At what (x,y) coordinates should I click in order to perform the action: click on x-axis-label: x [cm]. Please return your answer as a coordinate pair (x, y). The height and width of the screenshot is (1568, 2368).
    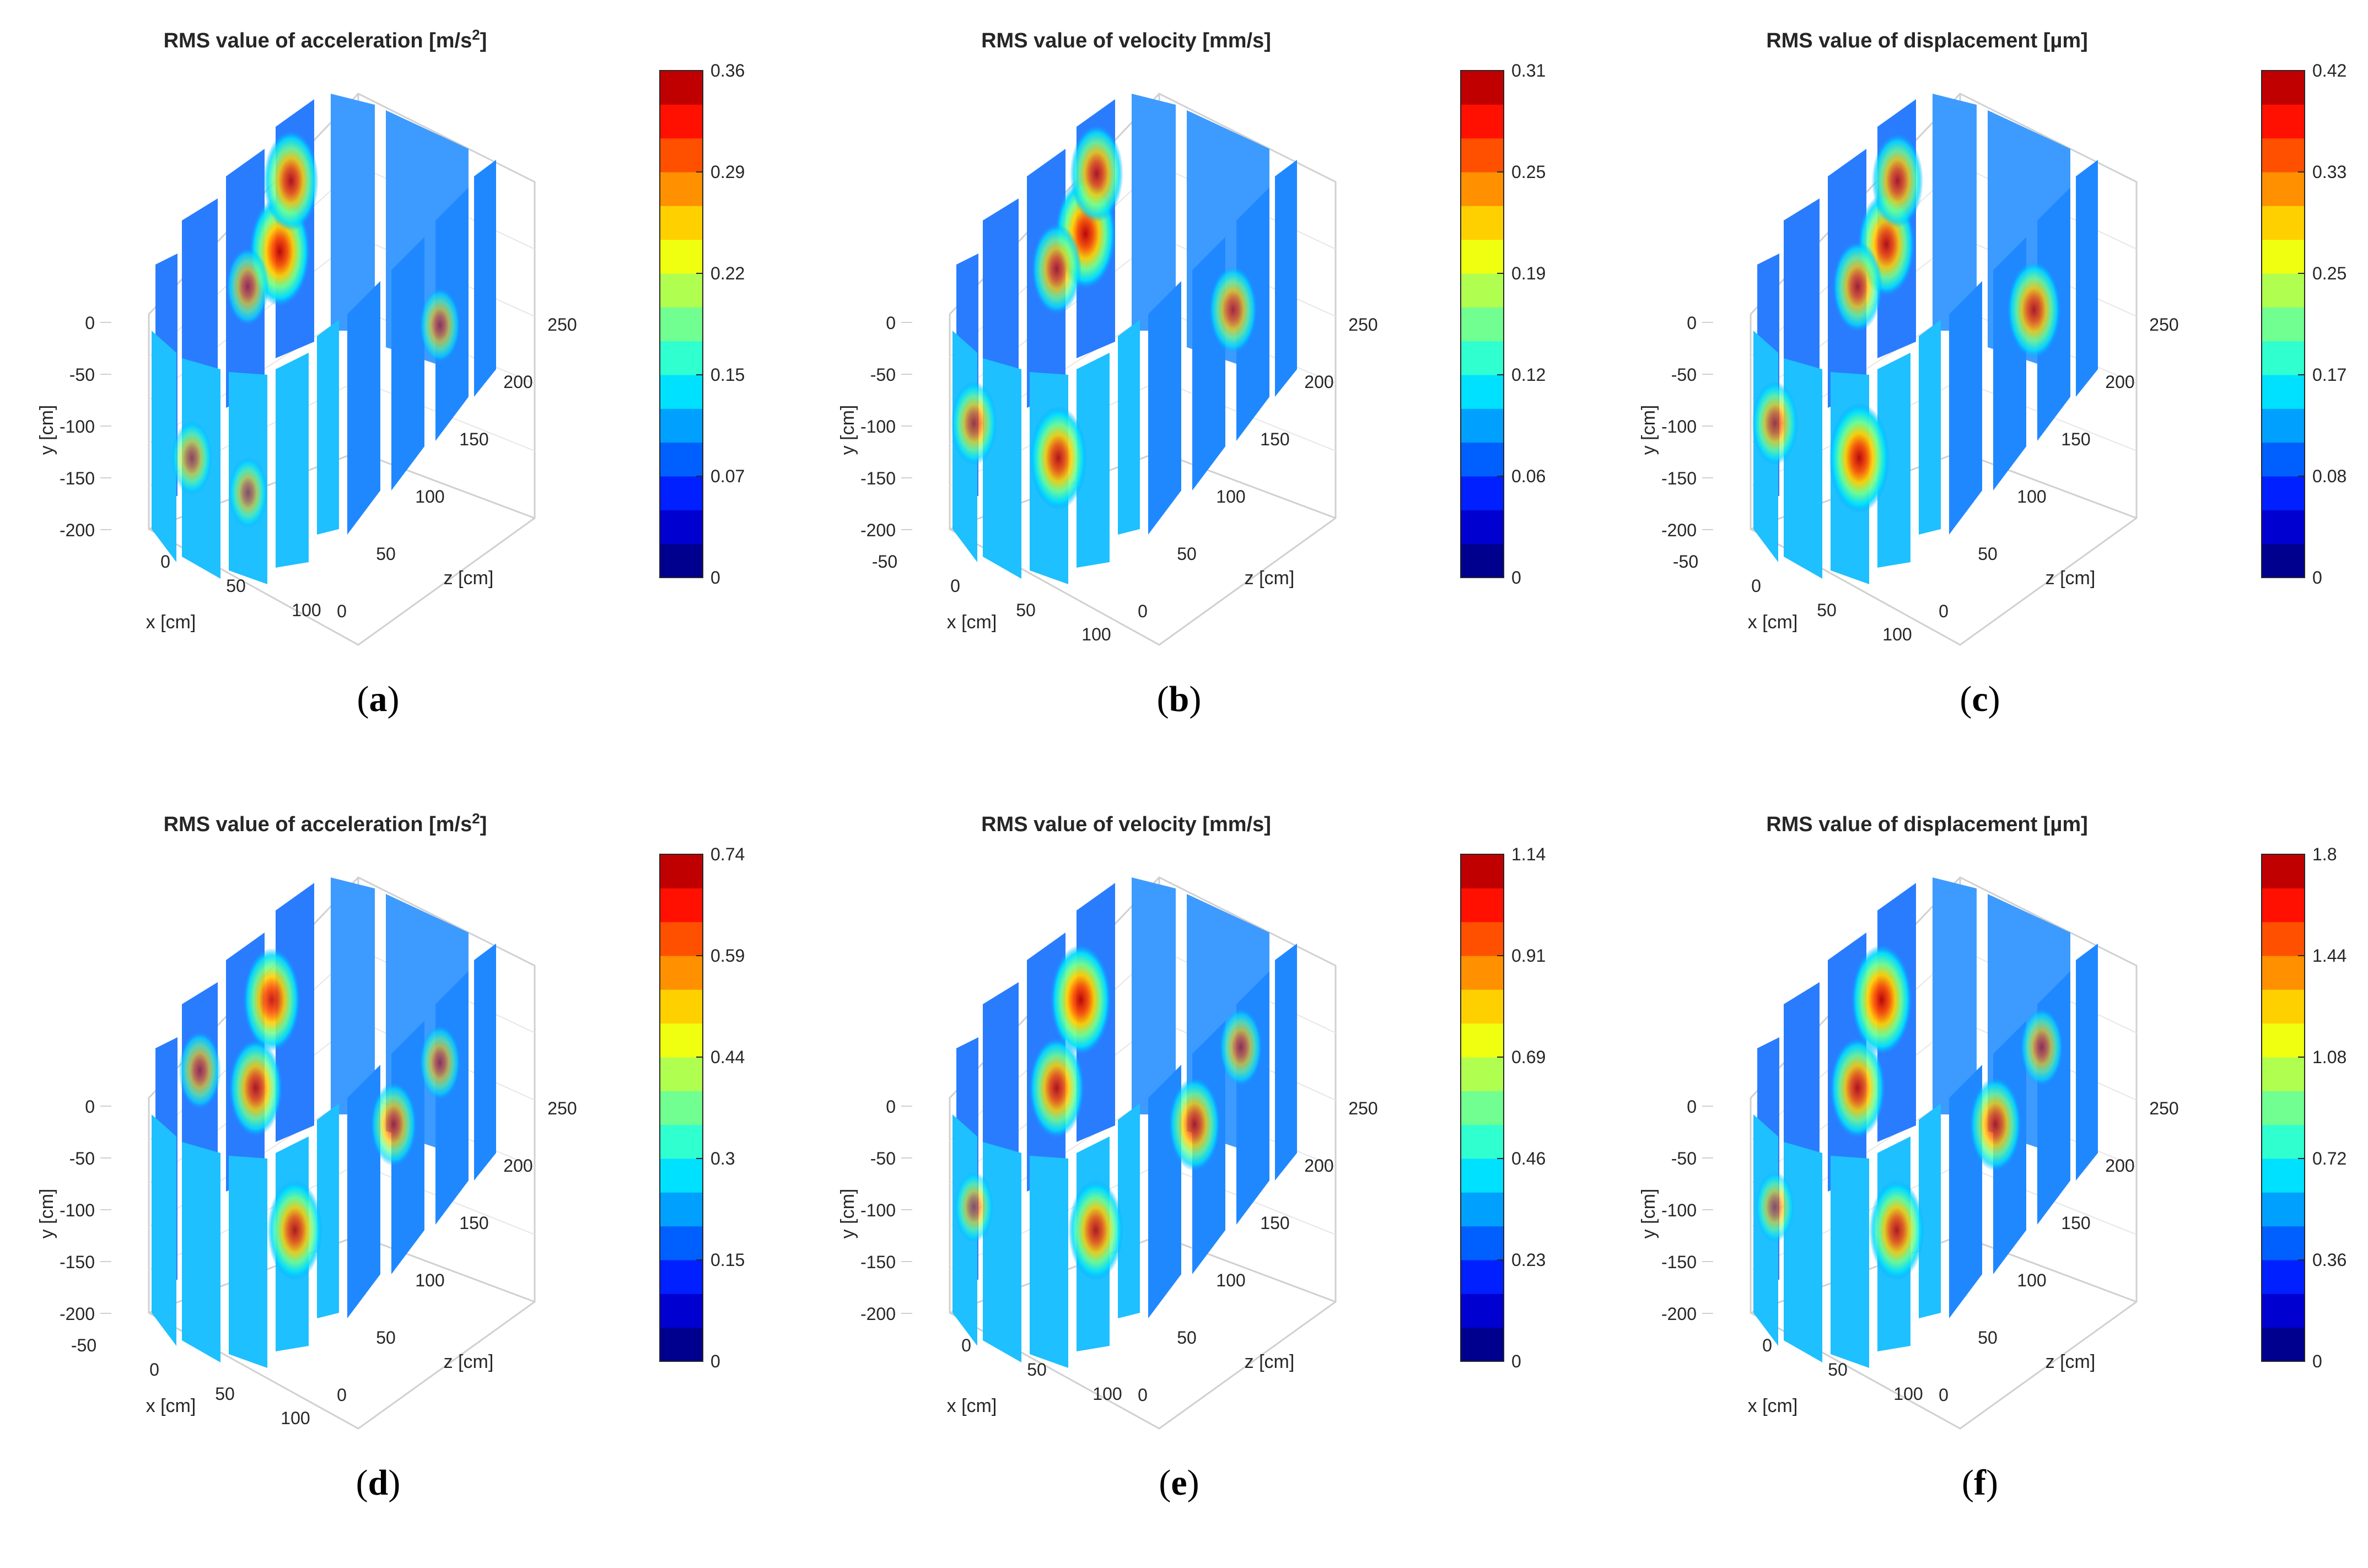
    Looking at the image, I should click on (171, 1406).